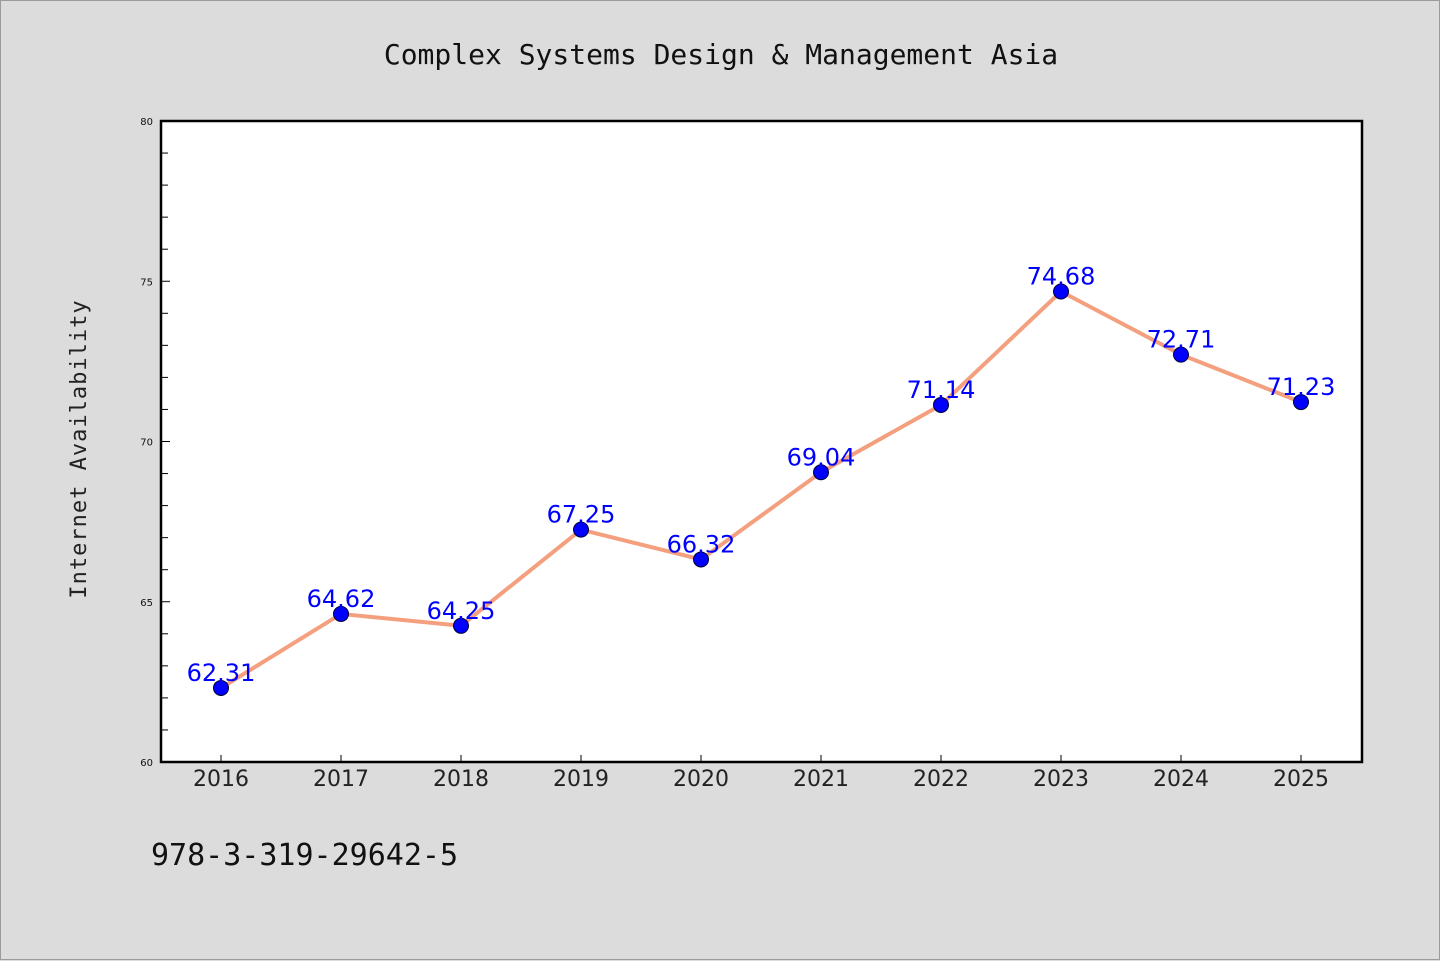  Describe the element at coordinates (221, 779) in the screenshot. I see `x-tick-label: 2016` at that location.